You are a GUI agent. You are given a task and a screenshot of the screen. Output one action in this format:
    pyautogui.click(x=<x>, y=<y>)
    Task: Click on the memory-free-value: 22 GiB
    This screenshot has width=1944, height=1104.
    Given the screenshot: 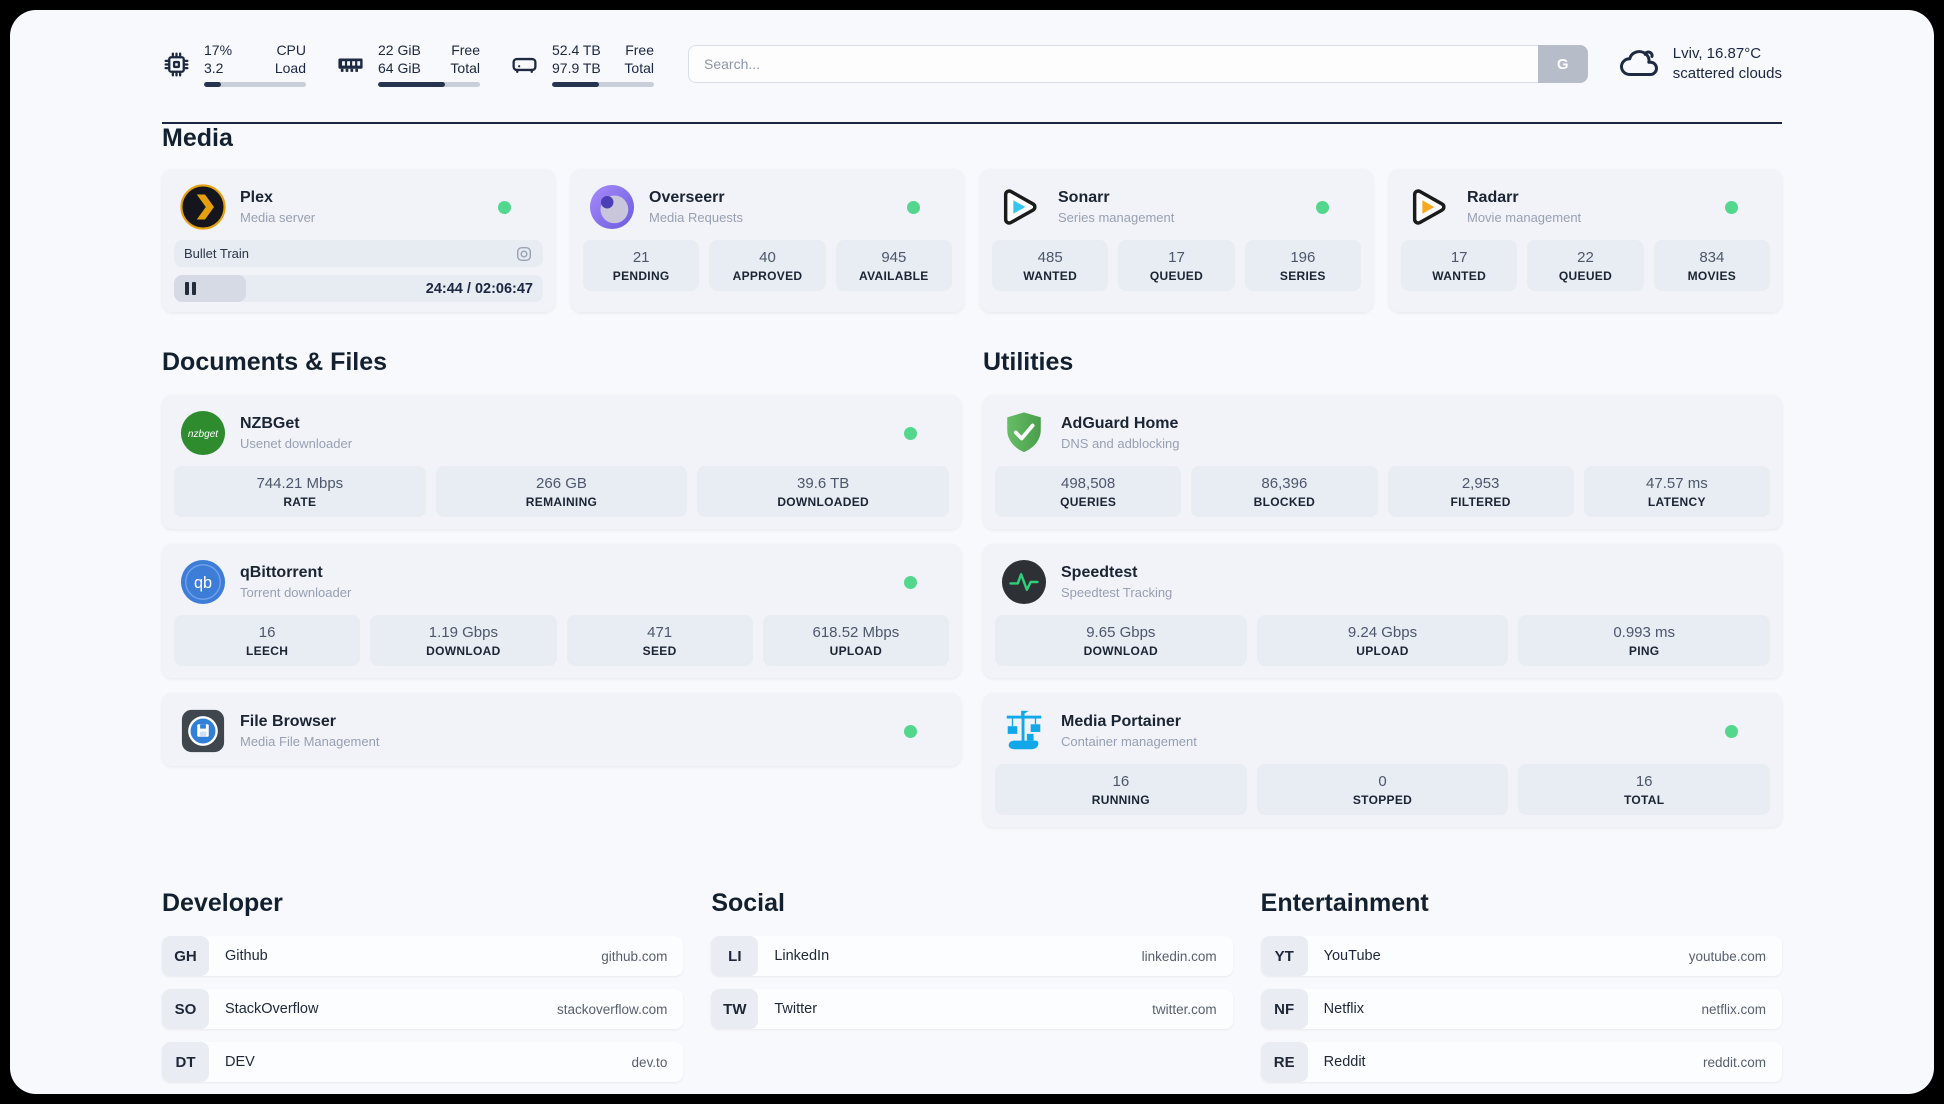 What is the action you would take?
    pyautogui.click(x=399, y=50)
    